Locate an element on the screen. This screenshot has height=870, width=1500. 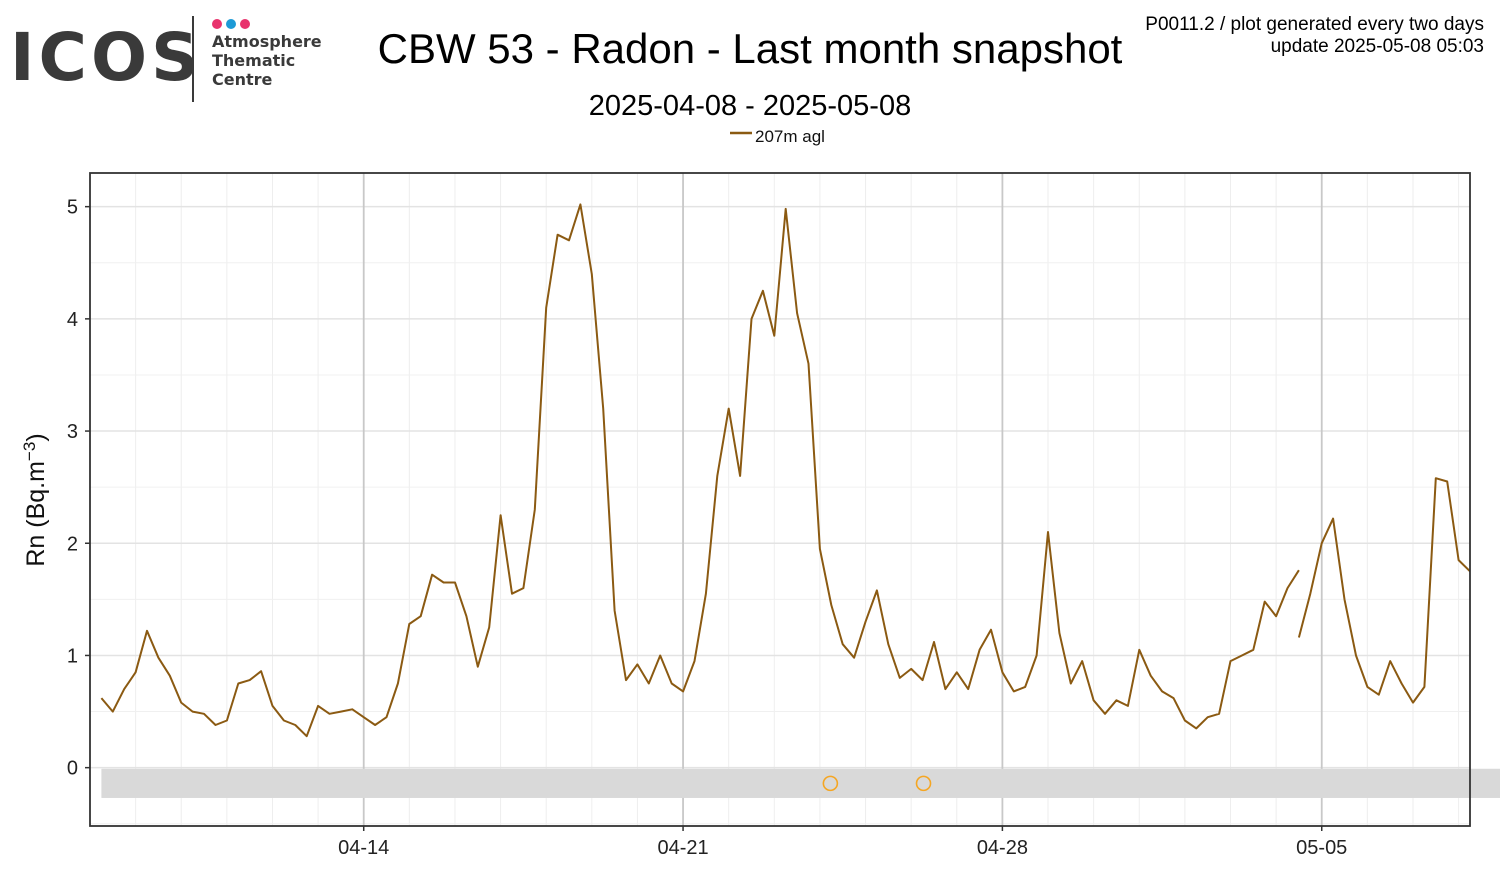
logo-line-atmosphere: Atmosphere is located at coordinates (267, 41).